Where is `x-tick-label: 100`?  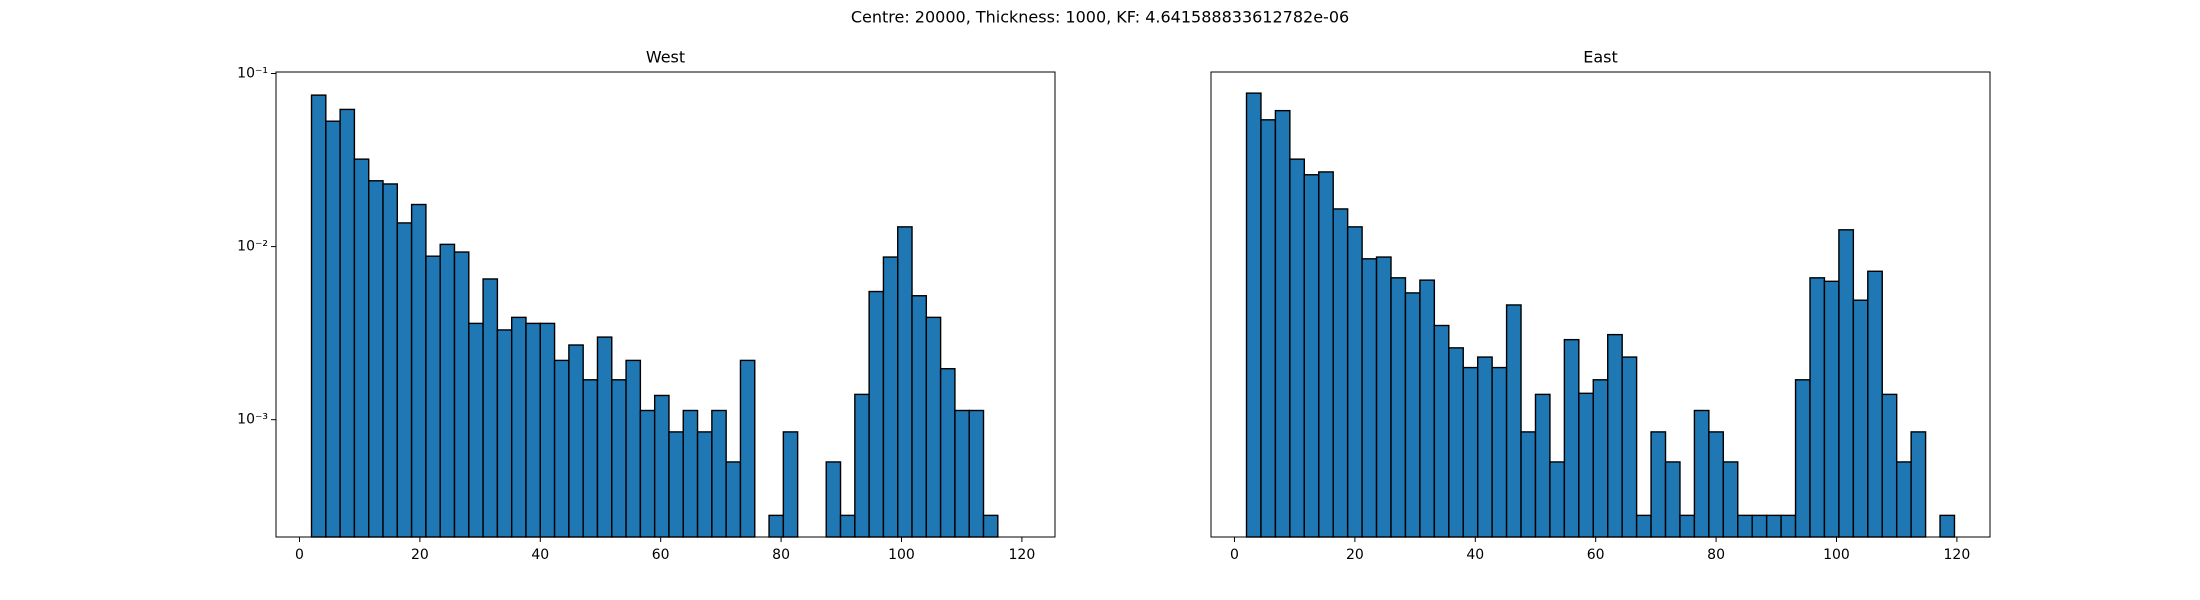
x-tick-label: 100 is located at coordinates (901, 555).